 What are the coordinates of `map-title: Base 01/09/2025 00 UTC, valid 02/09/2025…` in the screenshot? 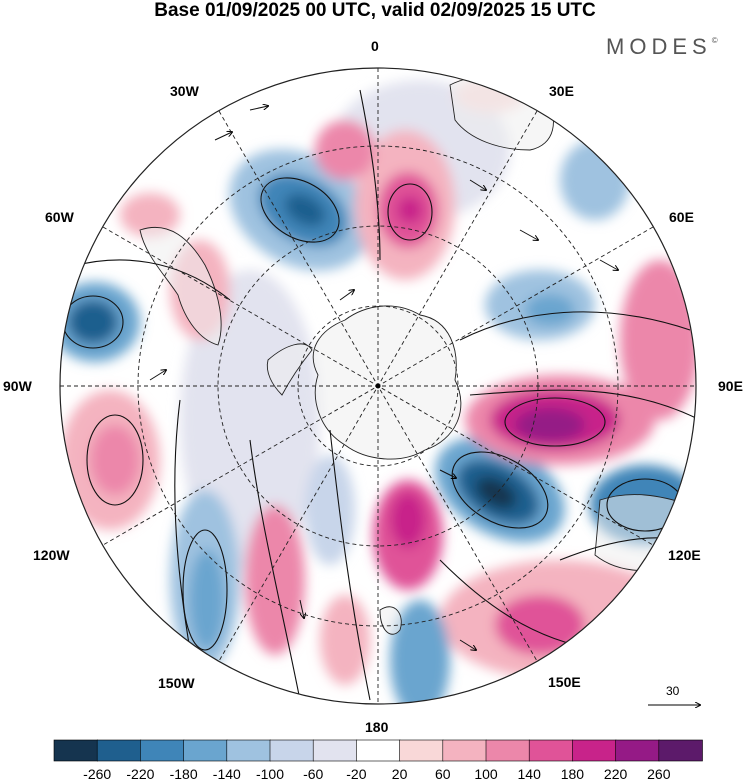 It's located at (375, 10).